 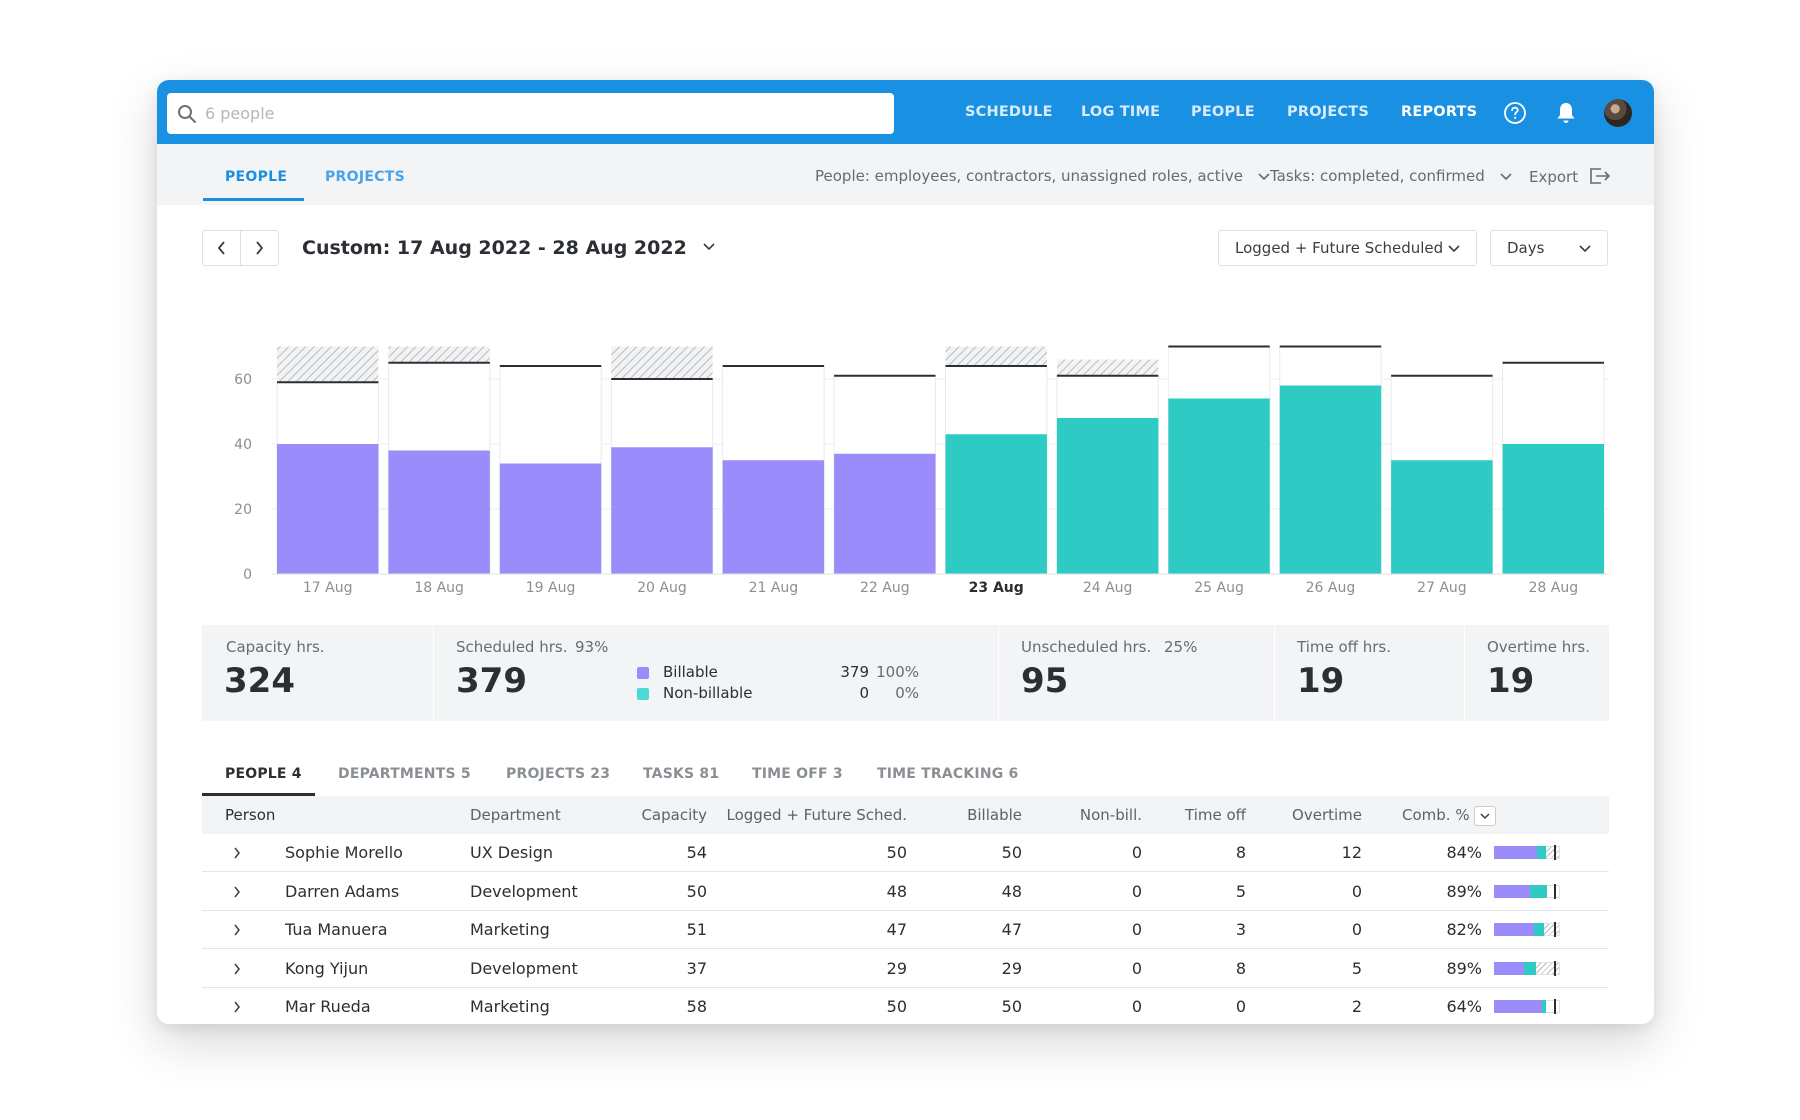 What do you see at coordinates (905, 1006) in the screenshot?
I see `table-row: Mar Rueda Marketing 58 50 50 0 0 2 64%` at bounding box center [905, 1006].